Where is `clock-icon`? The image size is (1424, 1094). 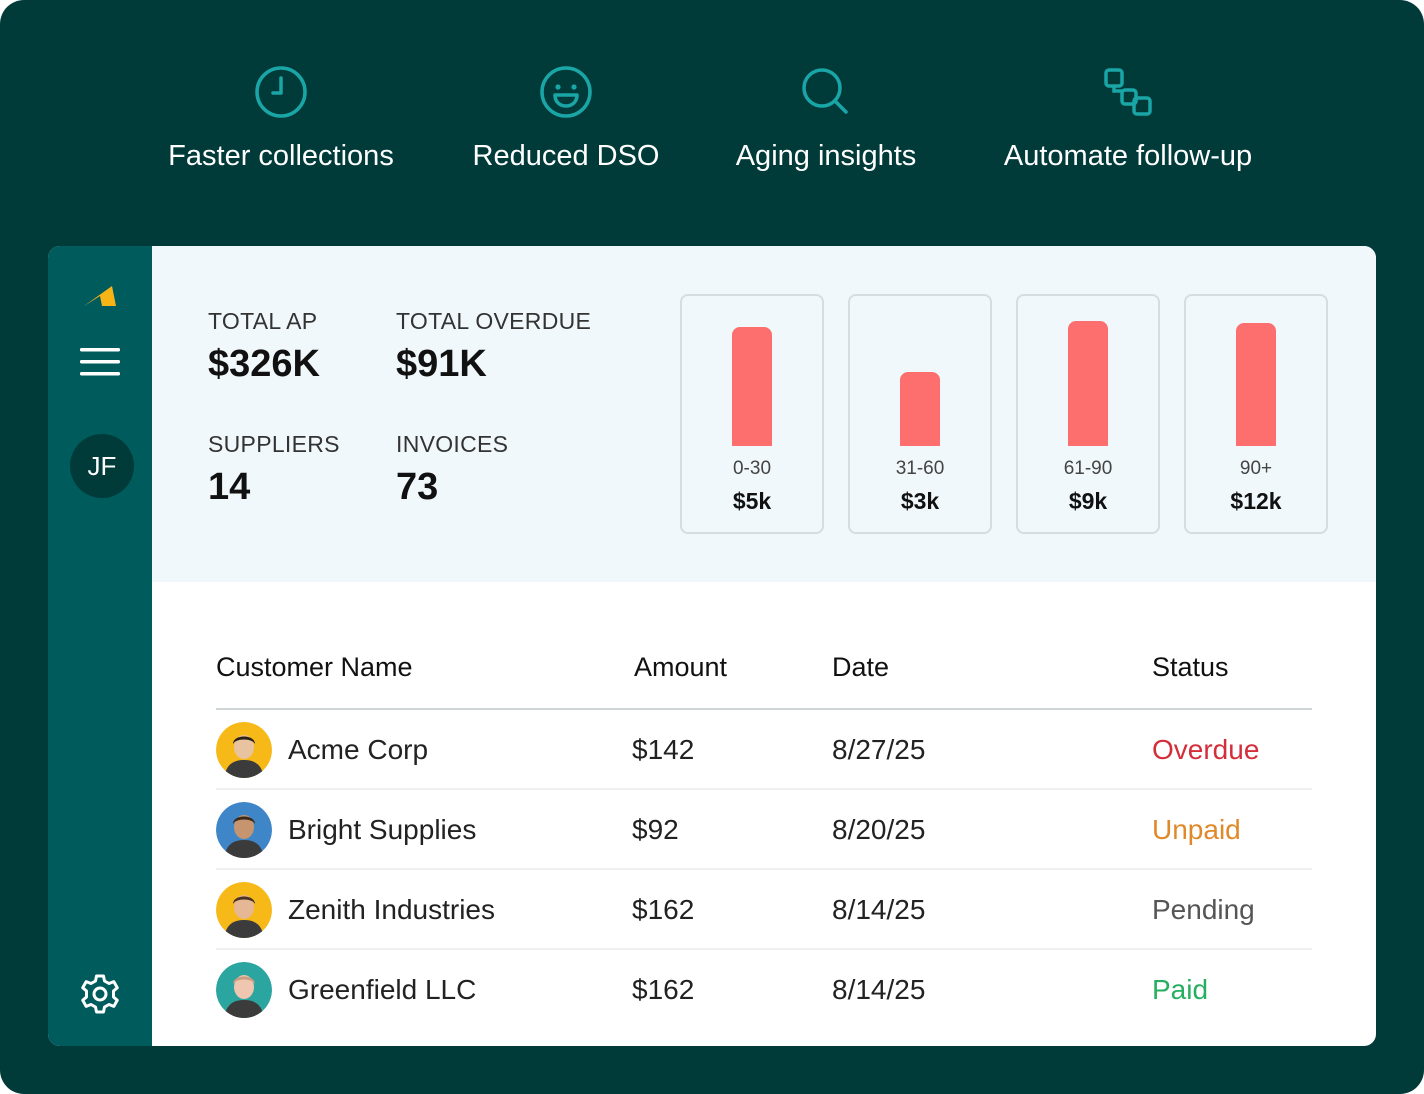 clock-icon is located at coordinates (281, 92).